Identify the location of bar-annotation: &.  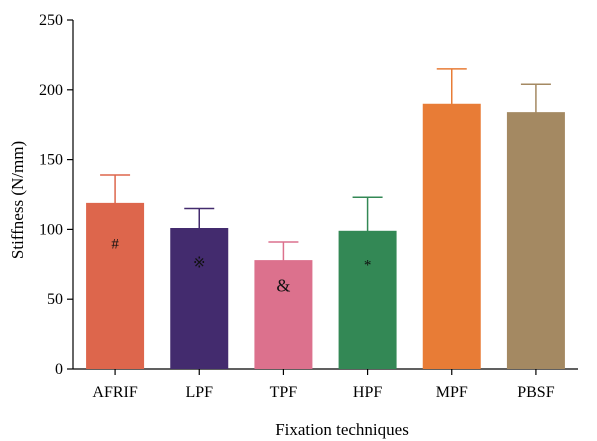
(283, 285).